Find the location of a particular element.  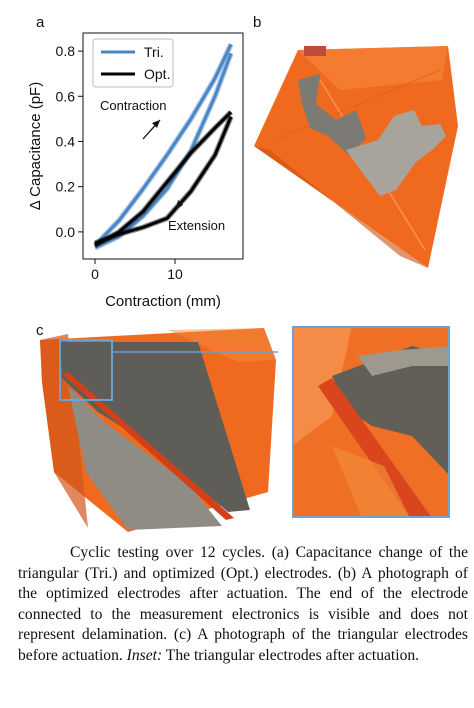

arrow-extension-head is located at coordinates (179, 204).